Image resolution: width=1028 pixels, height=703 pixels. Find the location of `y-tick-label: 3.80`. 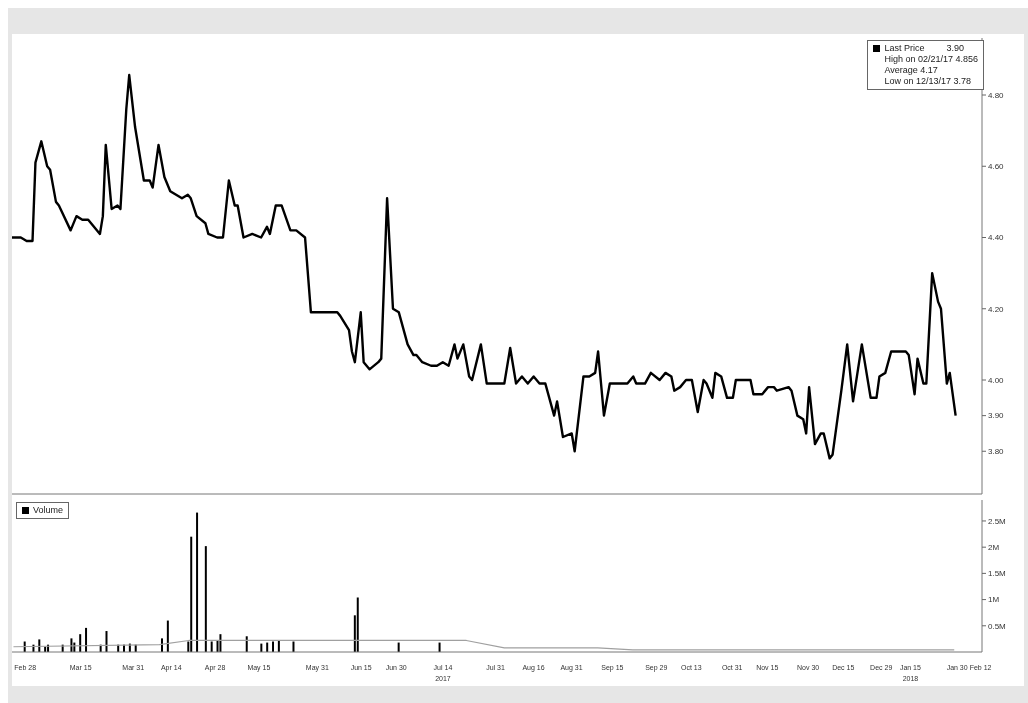

y-tick-label: 3.80 is located at coordinates (996, 452).